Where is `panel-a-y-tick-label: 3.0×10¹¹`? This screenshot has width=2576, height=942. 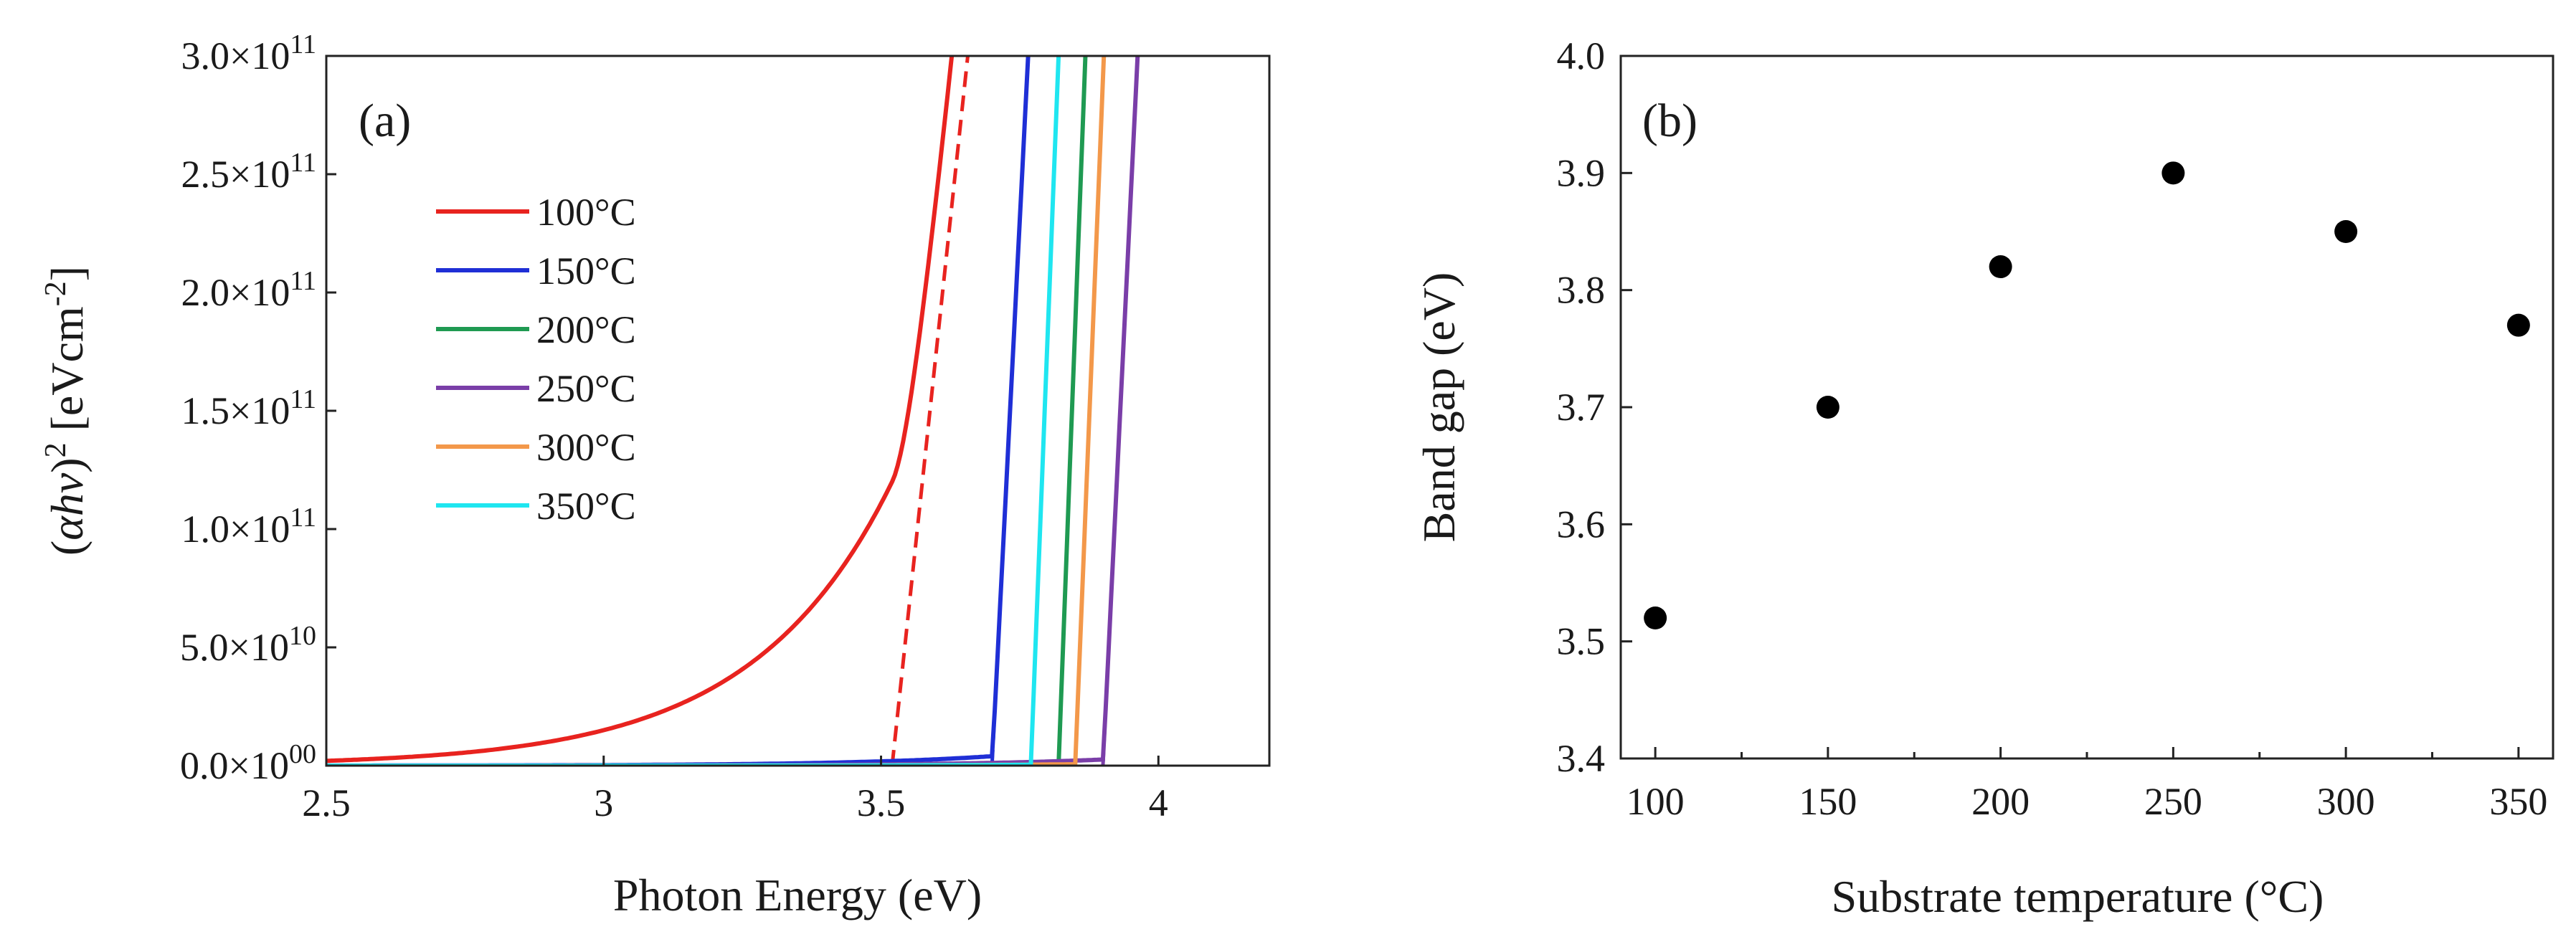 panel-a-y-tick-label: 3.0×10¹¹ is located at coordinates (248, 53).